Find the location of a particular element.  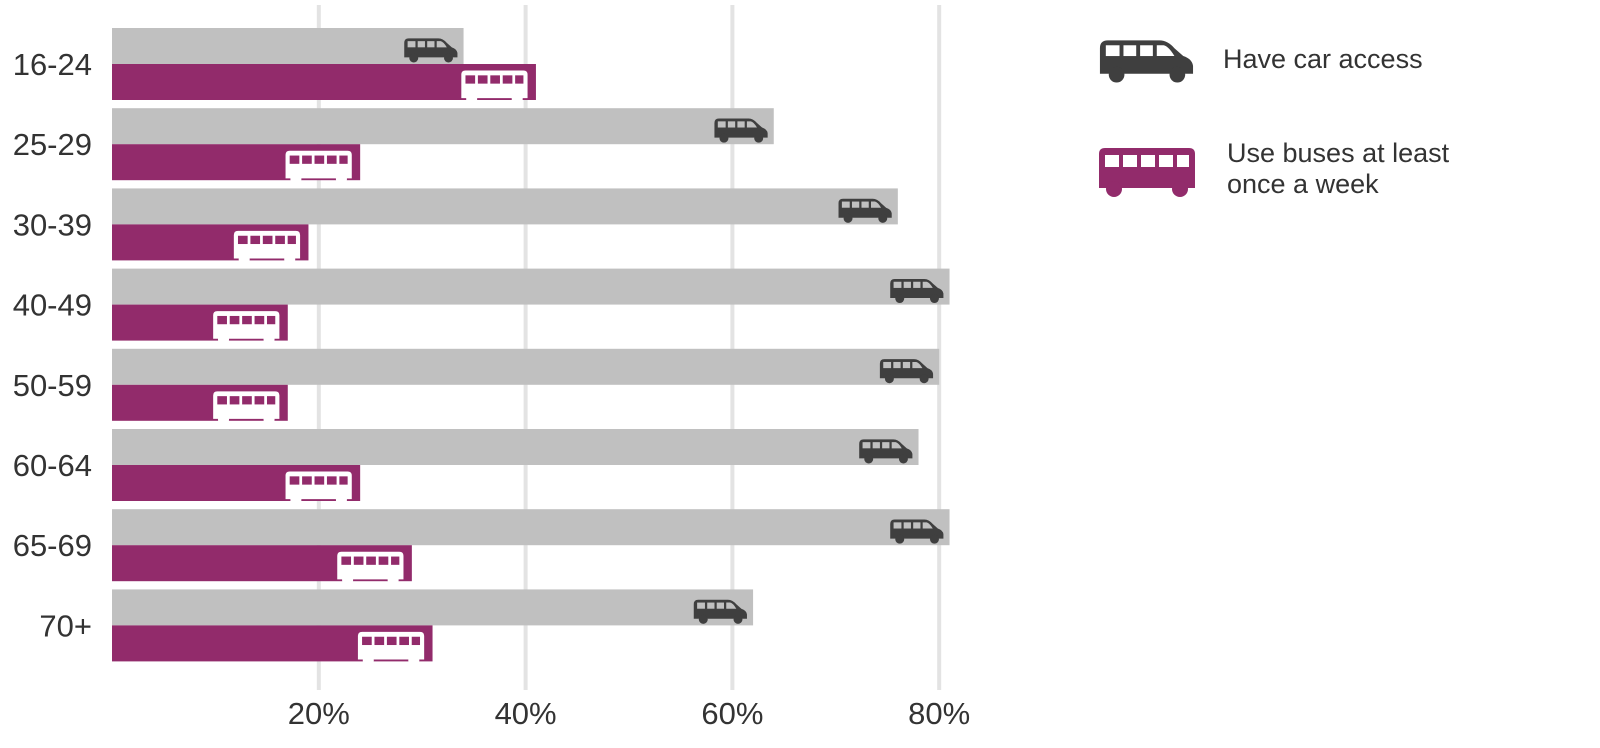

legend-item-car: Have car access is located at coordinates (1260, 59).